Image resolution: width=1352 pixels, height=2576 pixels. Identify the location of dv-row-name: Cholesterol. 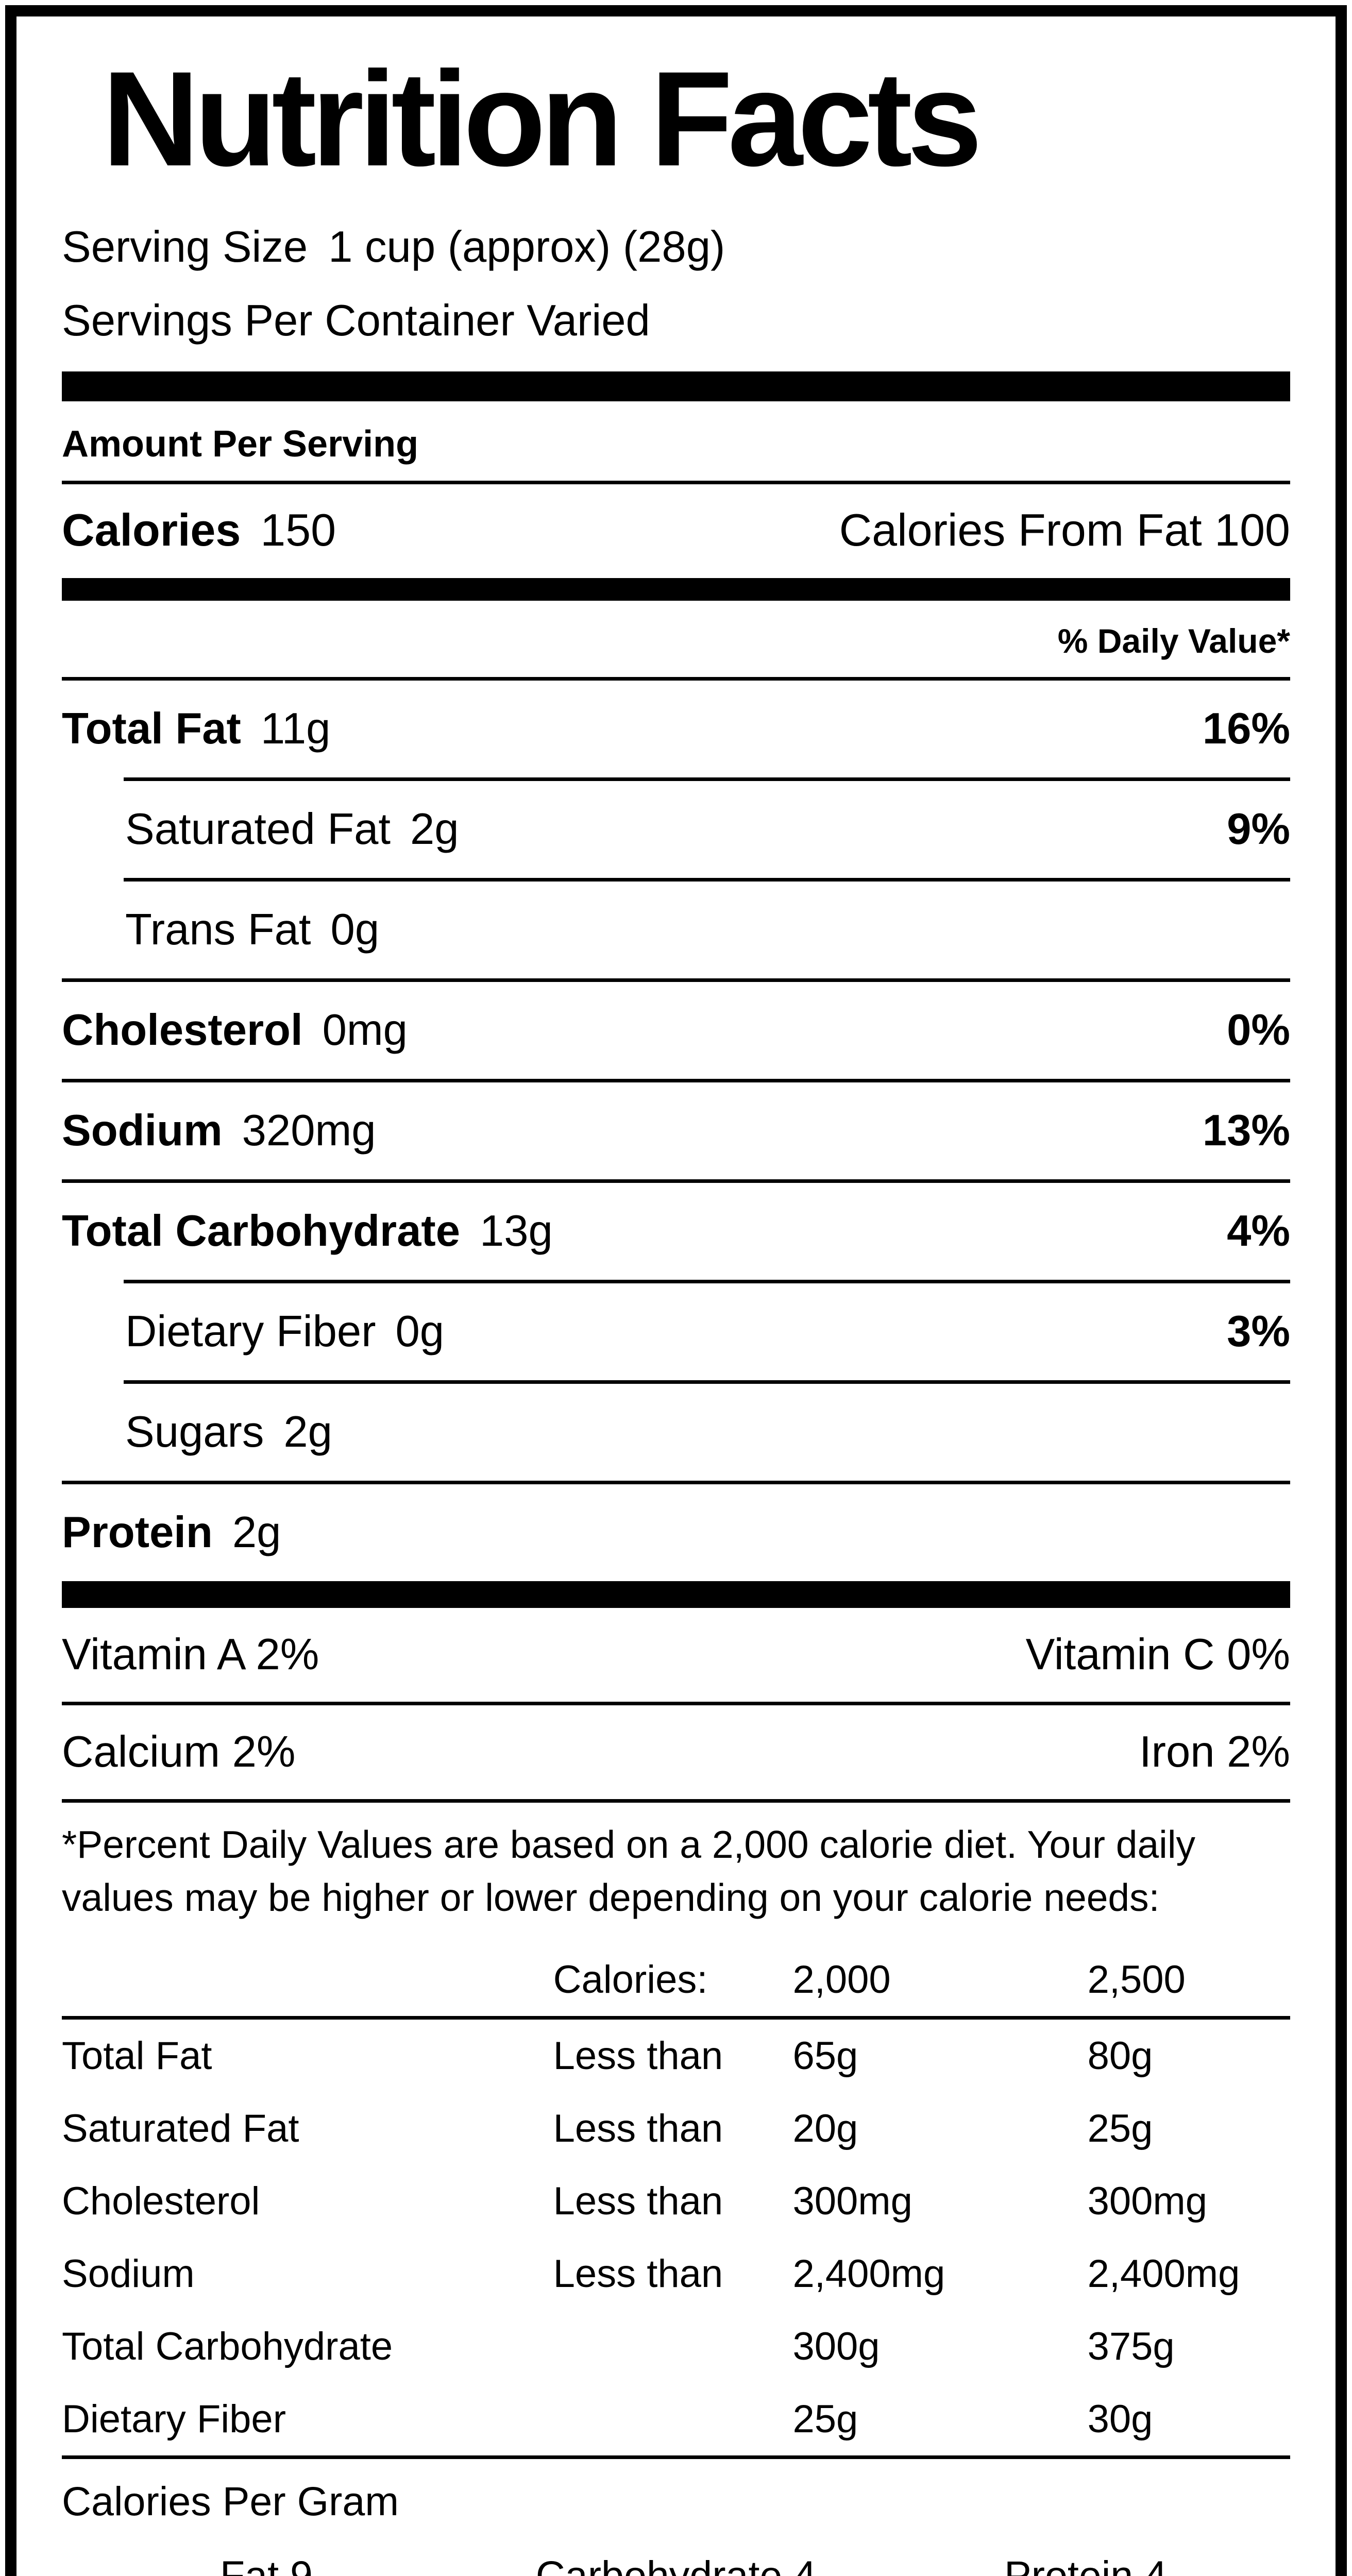
(161, 2201).